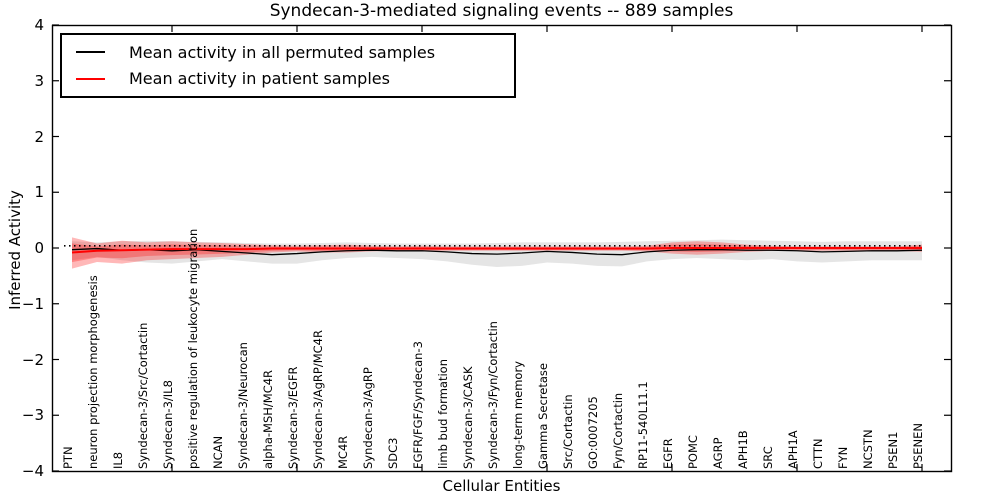  Describe the element at coordinates (39, 248) in the screenshot. I see `y-tick-label: 0` at that location.